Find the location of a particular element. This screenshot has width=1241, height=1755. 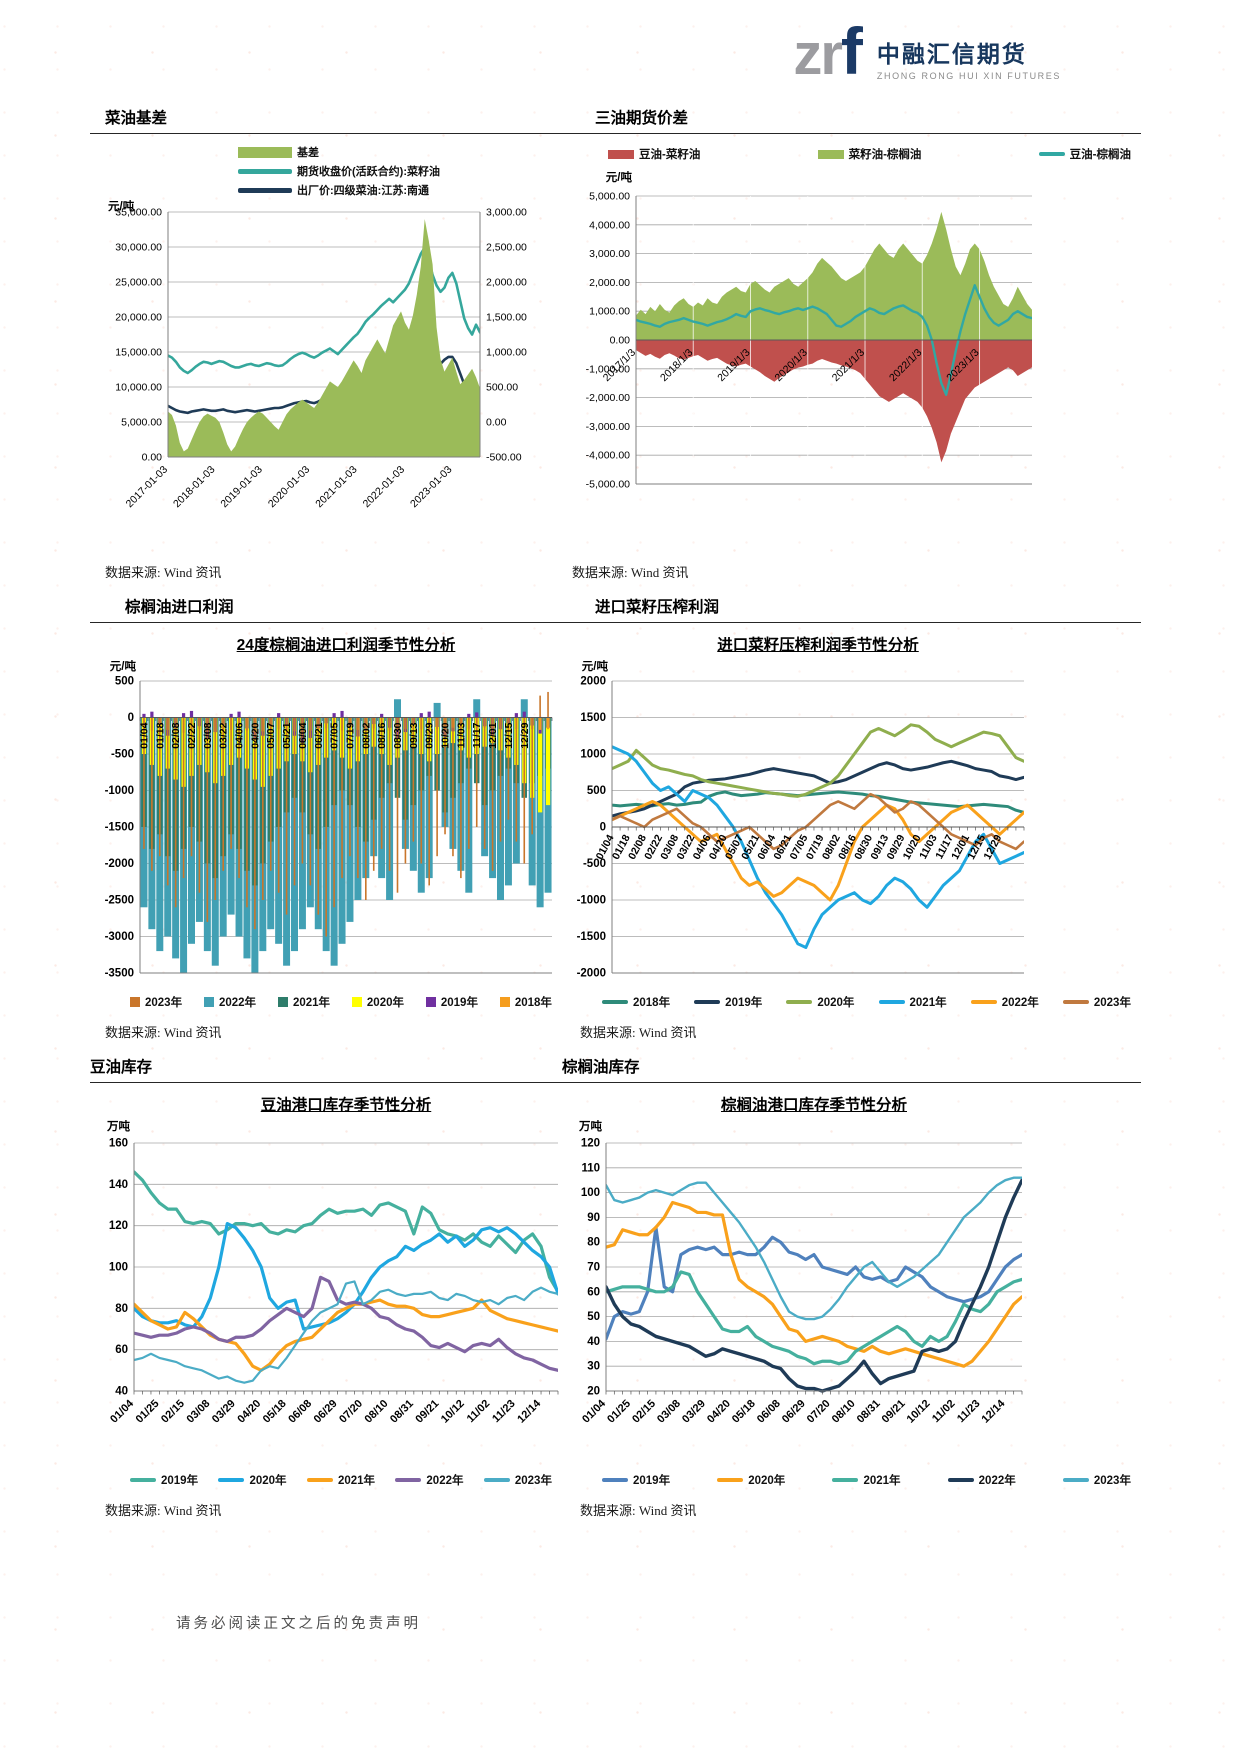

svg-text: 05/18 is located at coordinates (275, 1412).